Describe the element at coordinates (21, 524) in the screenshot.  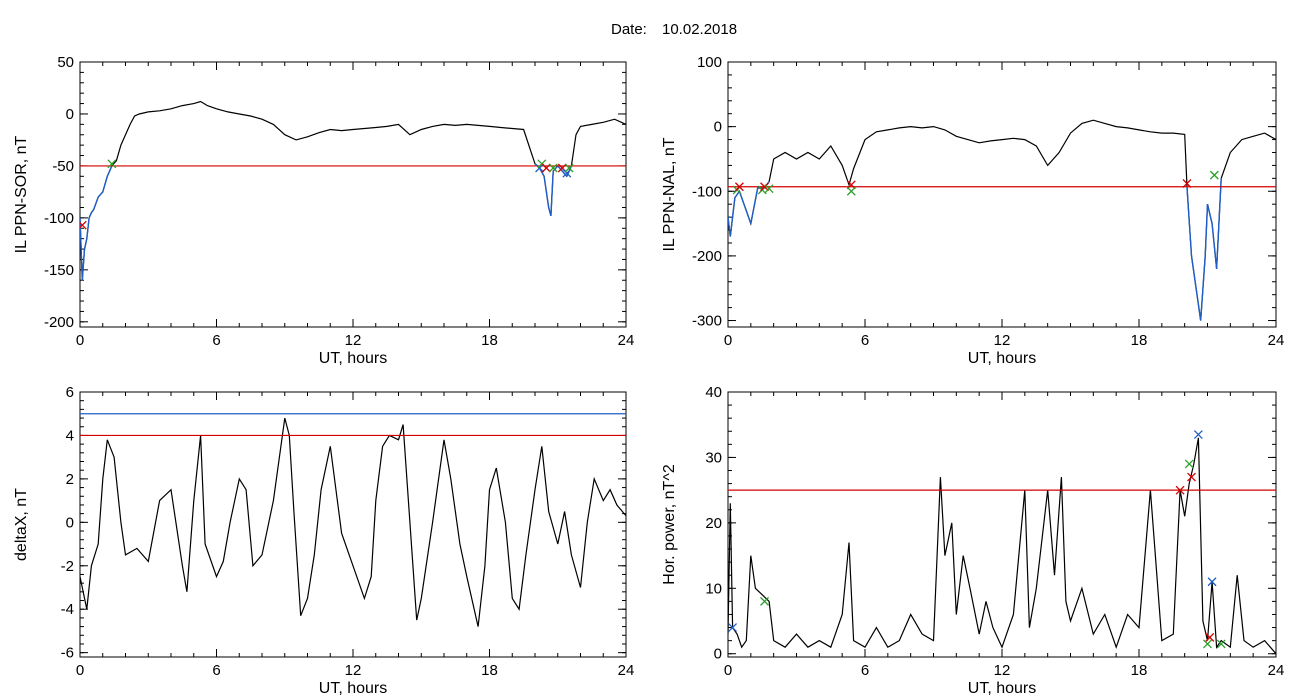
I see `y-axis-label: deltaX, nT` at that location.